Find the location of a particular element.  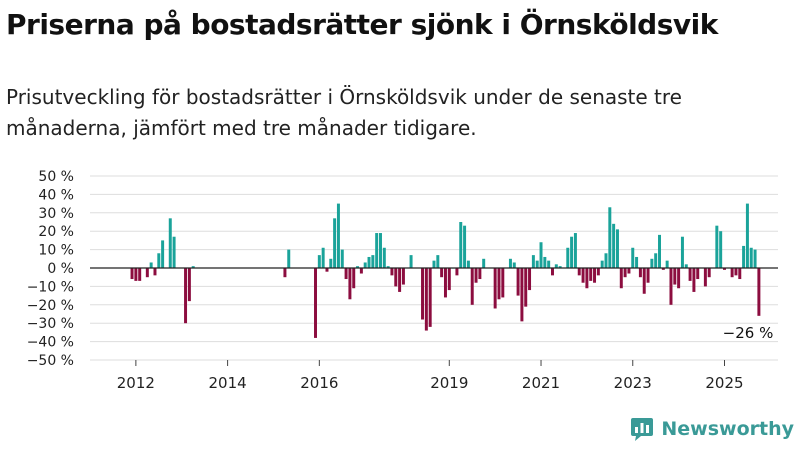

y-tick-label: 0 % is located at coordinates (60, 269).